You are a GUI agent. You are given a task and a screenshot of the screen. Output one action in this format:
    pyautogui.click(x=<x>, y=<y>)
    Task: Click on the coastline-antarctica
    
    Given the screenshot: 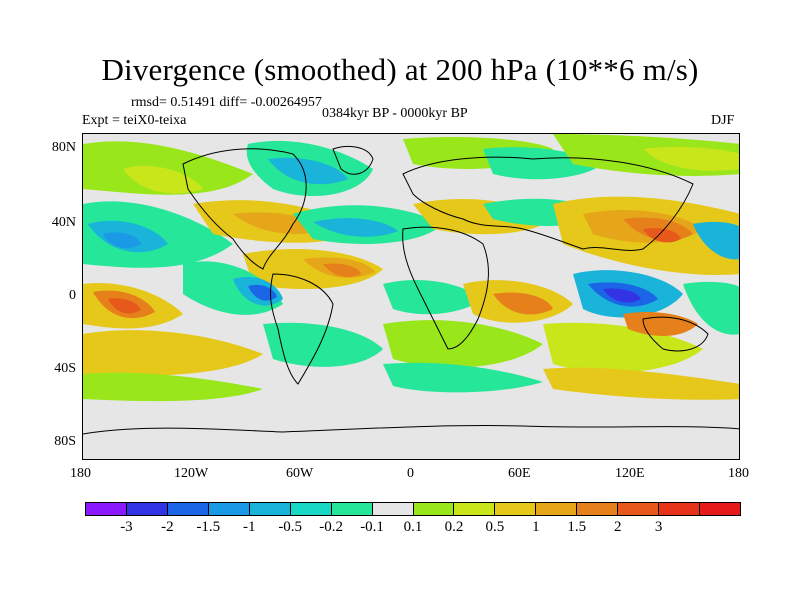 What is the action you would take?
    pyautogui.click(x=411, y=430)
    